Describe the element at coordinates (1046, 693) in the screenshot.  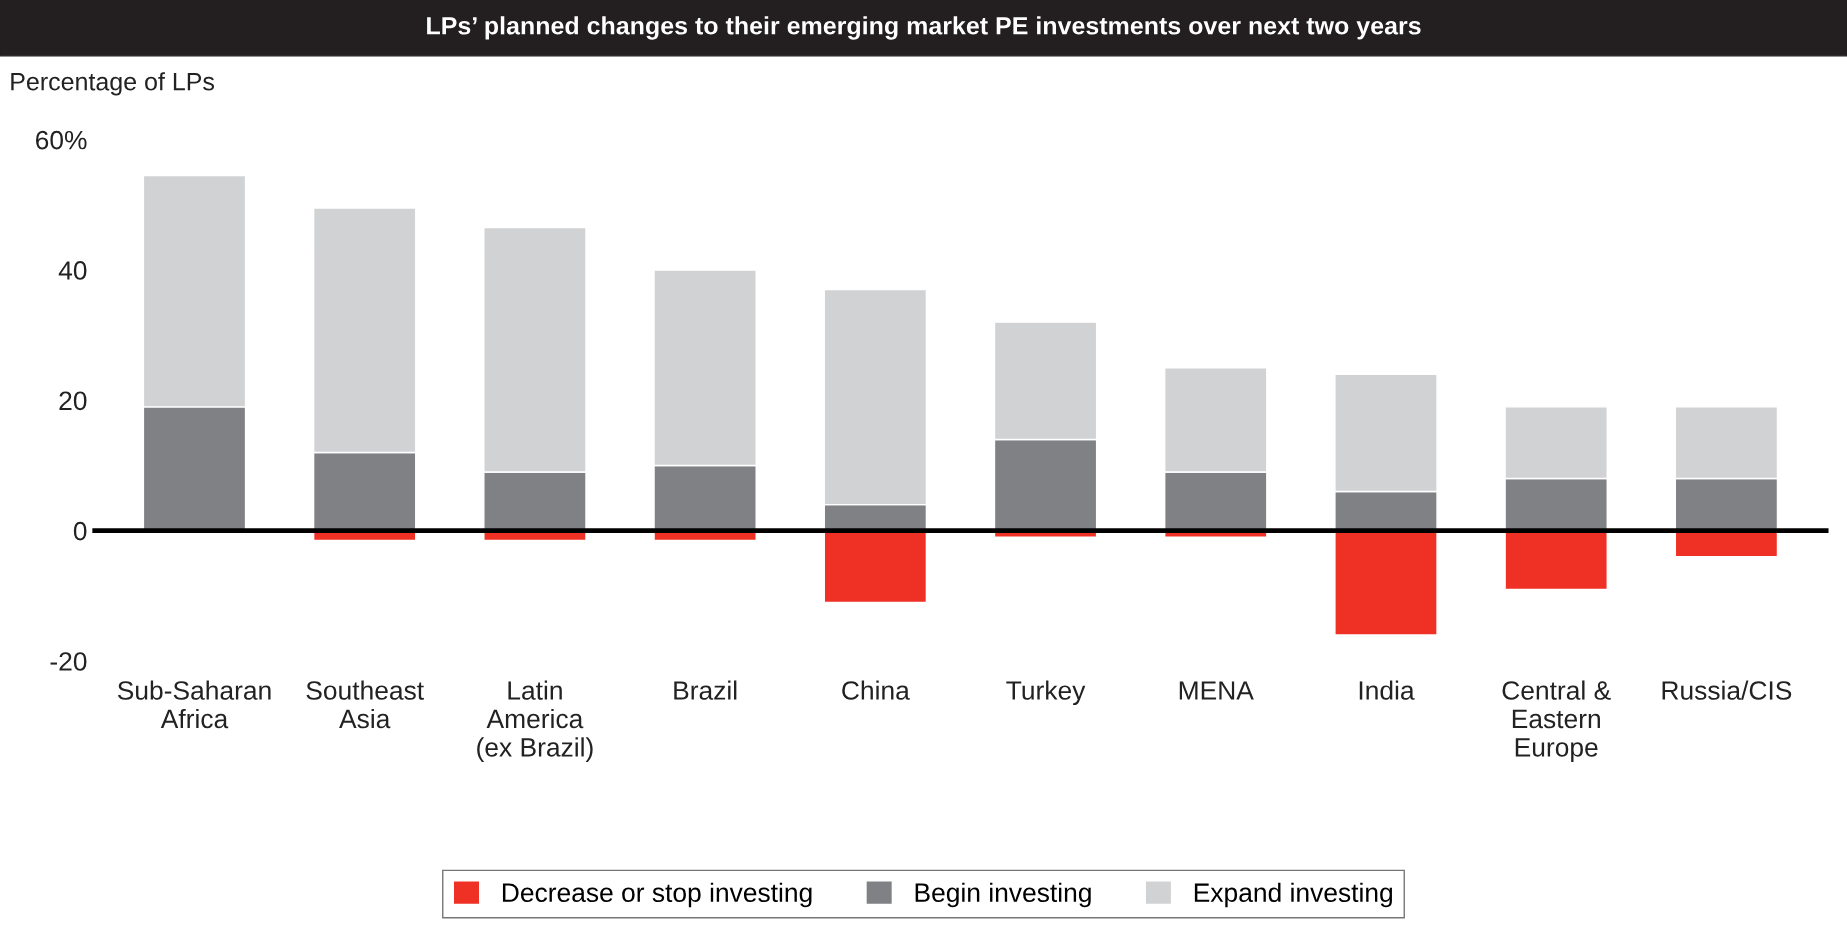
I see `x-tick-label: Turkey` at that location.